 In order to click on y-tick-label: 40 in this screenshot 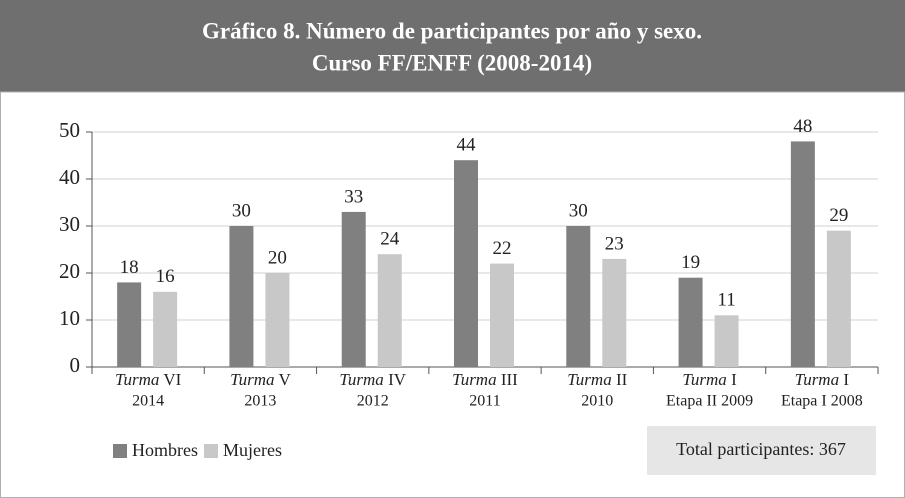, I will do `click(69, 177)`.